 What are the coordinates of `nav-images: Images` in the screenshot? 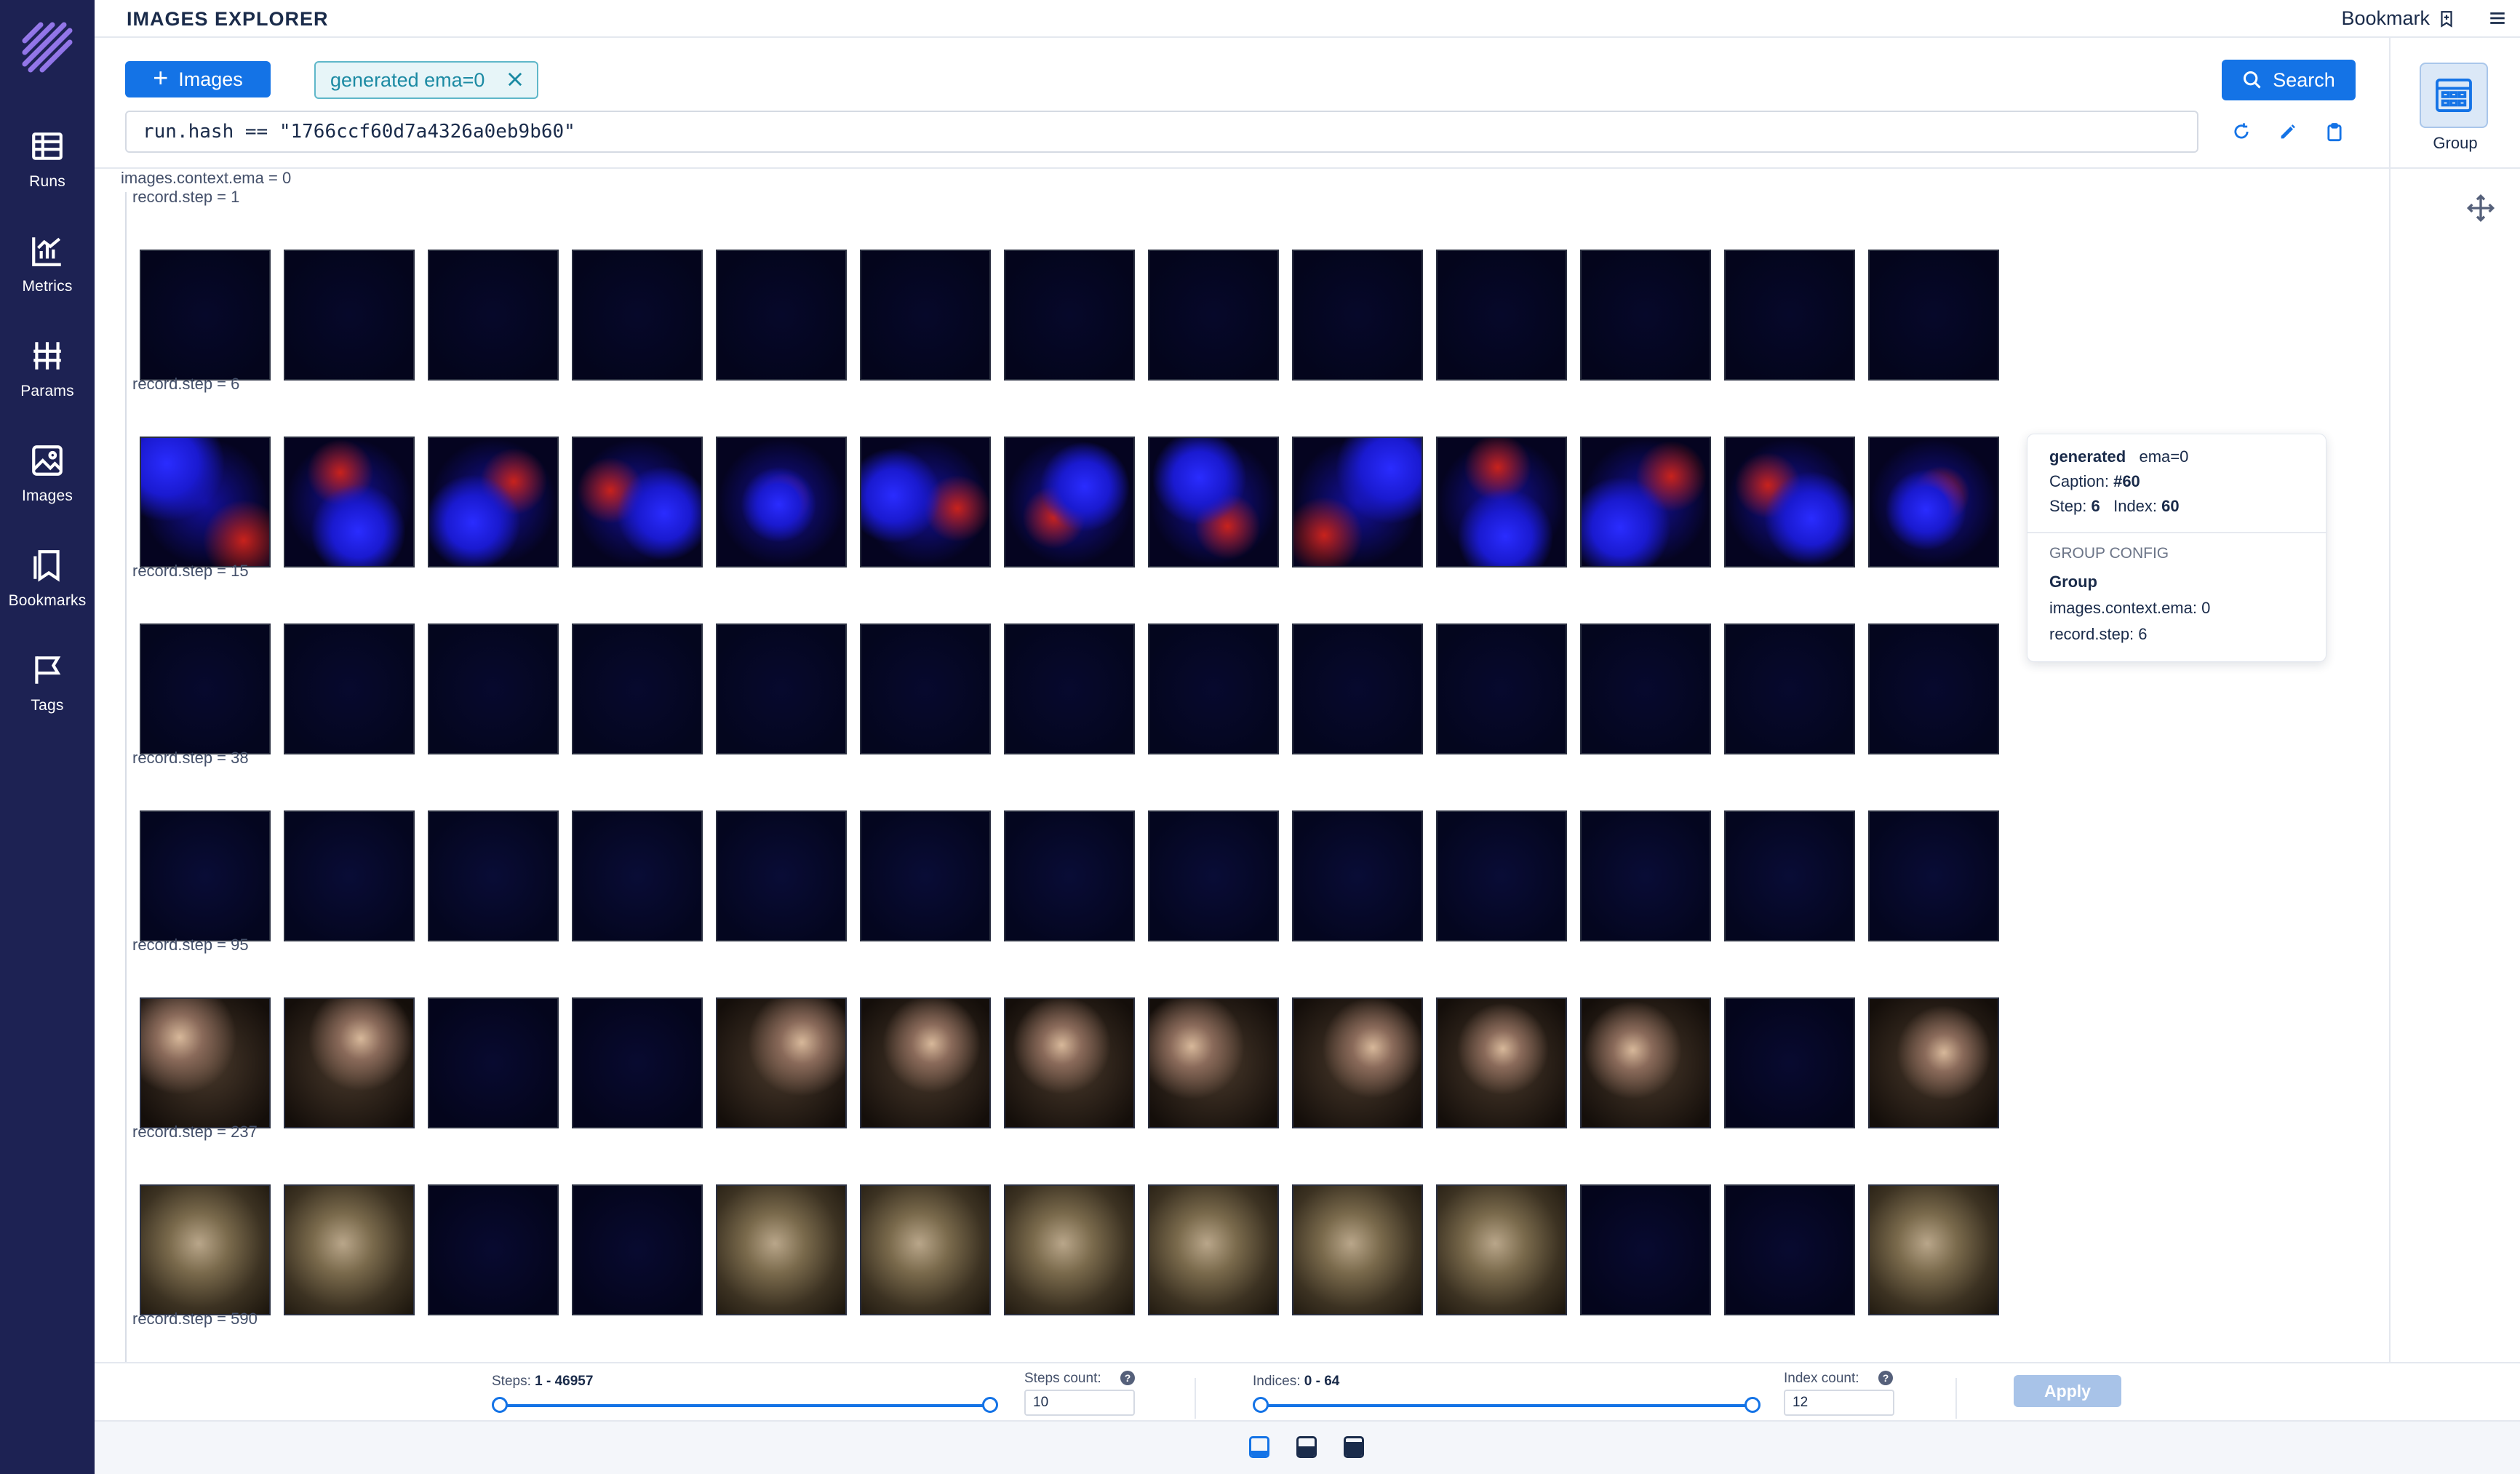 It's located at (47, 480).